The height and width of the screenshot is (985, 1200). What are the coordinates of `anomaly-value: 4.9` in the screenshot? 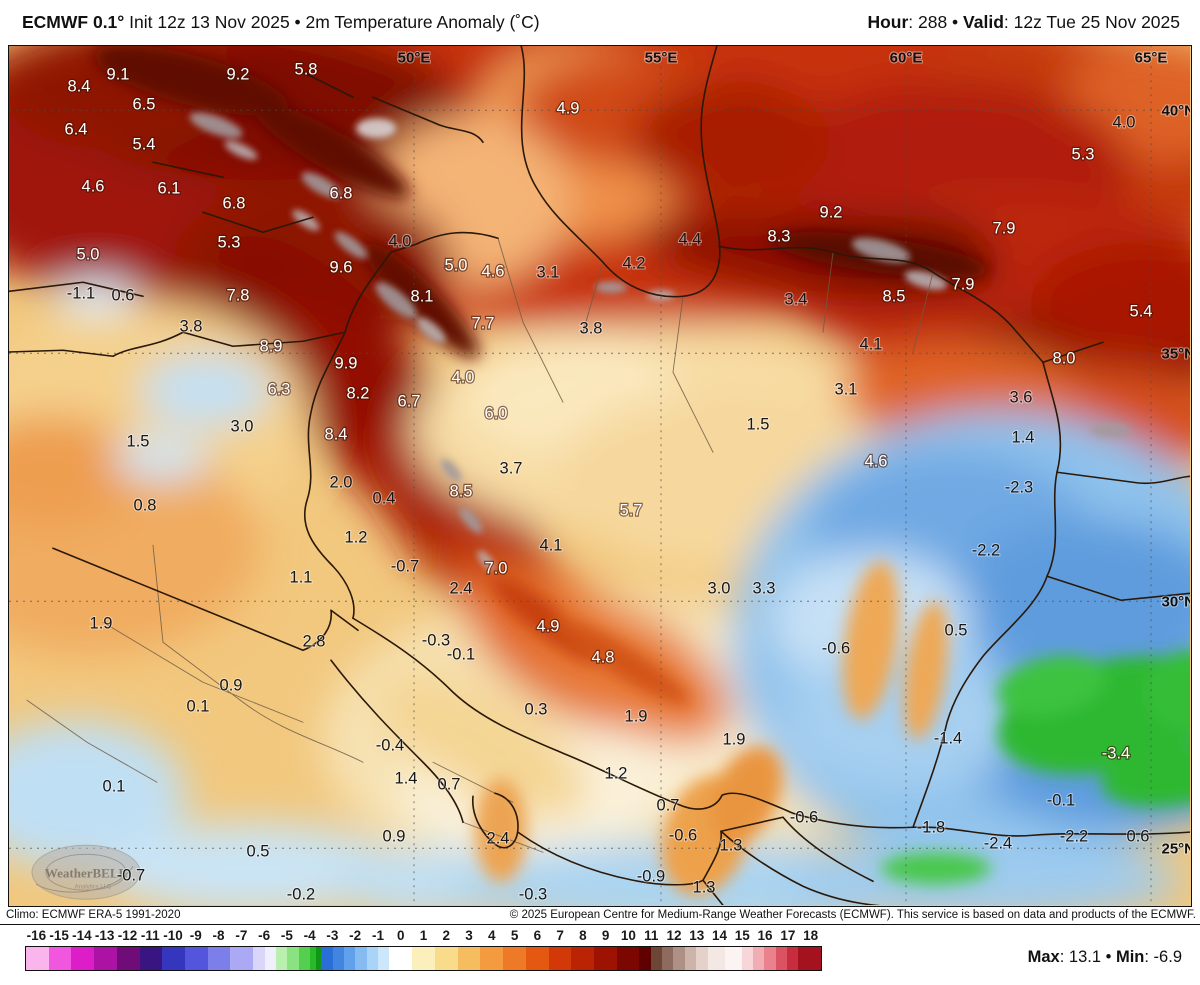 It's located at (568, 108).